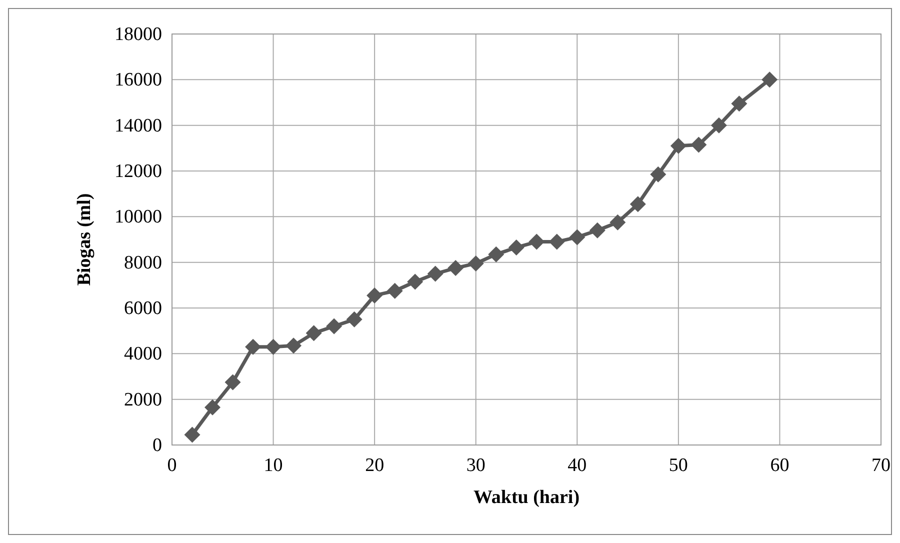 This screenshot has width=900, height=543. What do you see at coordinates (138, 80) in the screenshot?
I see `y-tick-label: 16000` at bounding box center [138, 80].